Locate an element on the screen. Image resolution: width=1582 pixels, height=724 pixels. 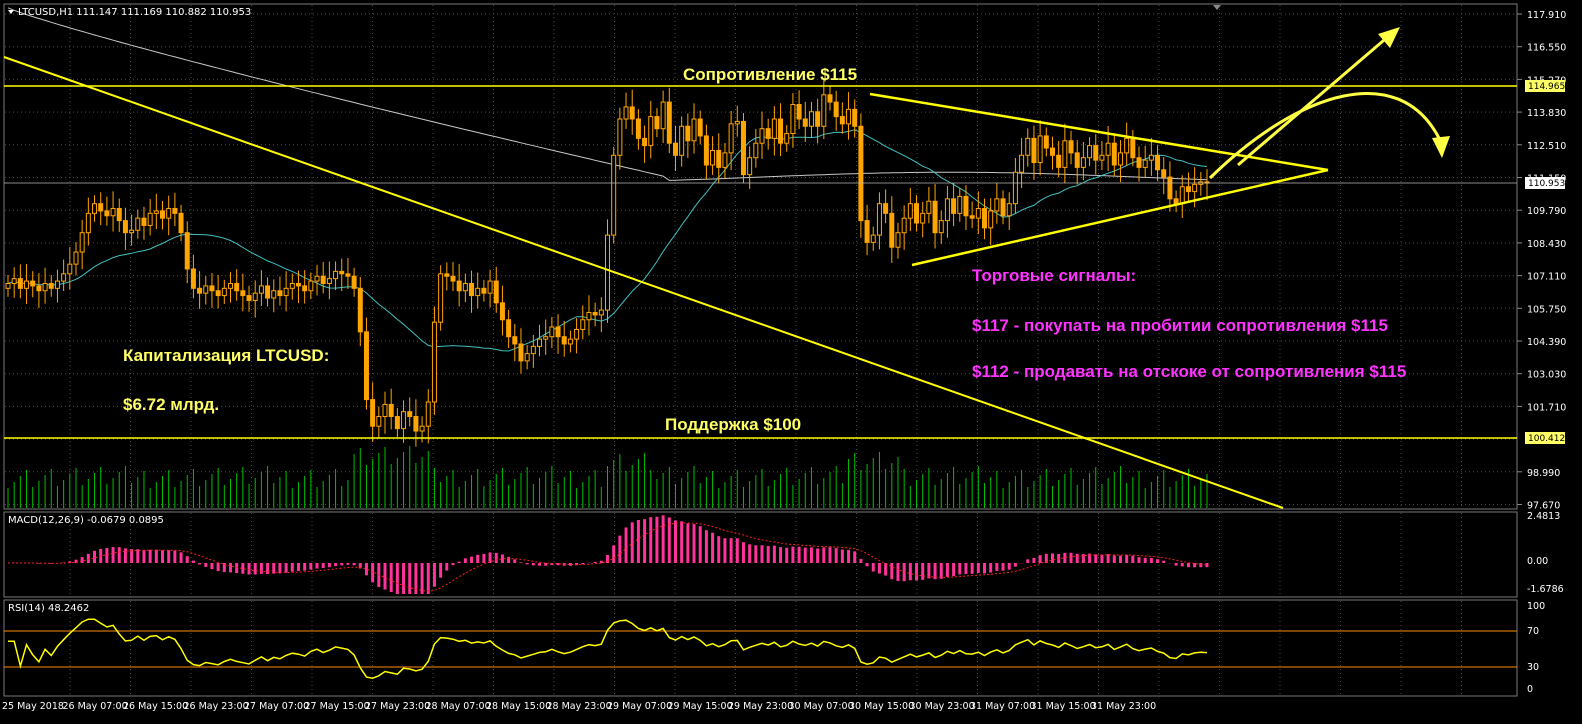
current-price-label: 110.953 is located at coordinates (1546, 184).